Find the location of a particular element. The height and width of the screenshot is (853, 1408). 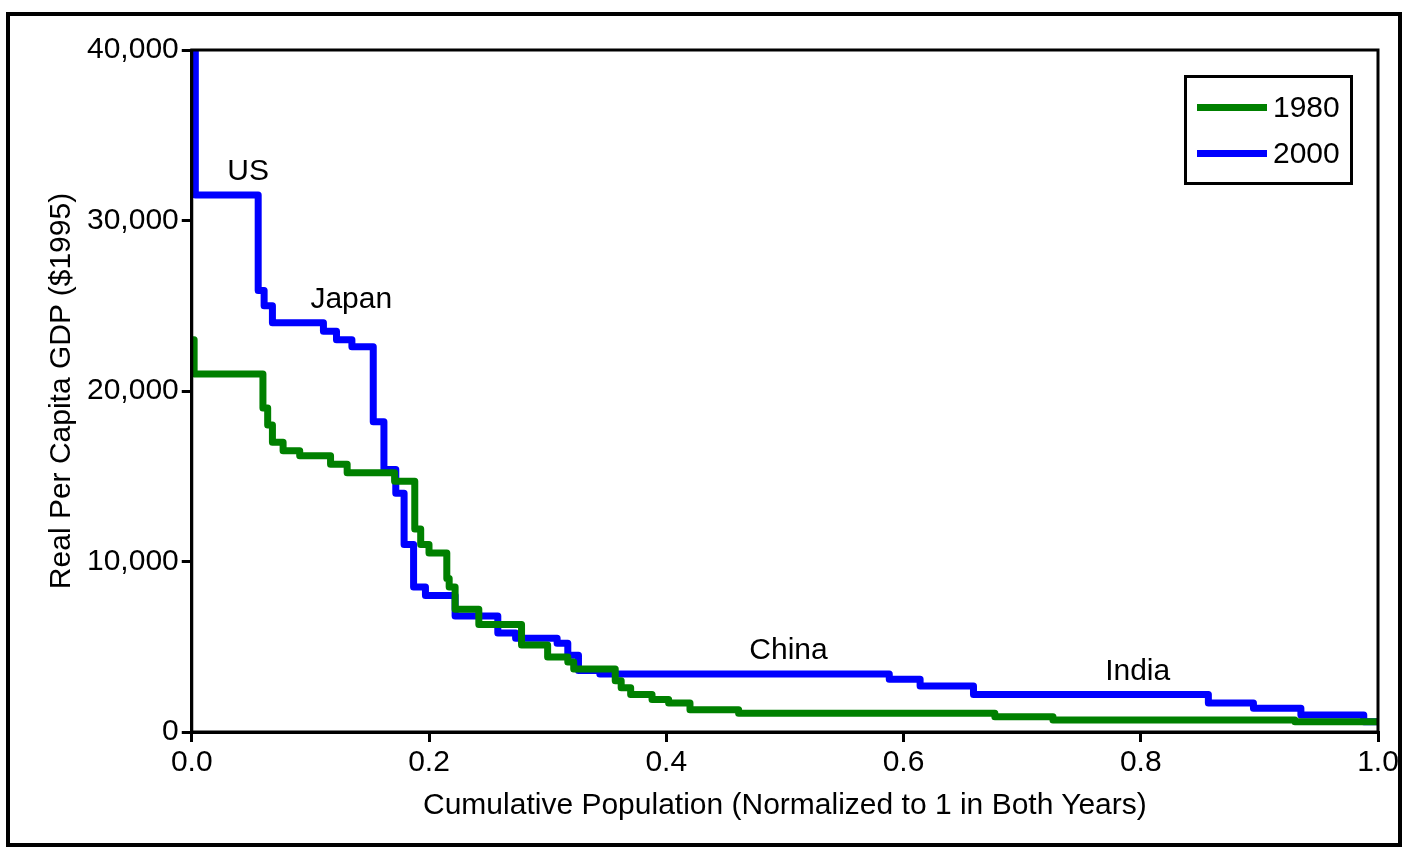

x-tick-label: 0.2 is located at coordinates (429, 761).